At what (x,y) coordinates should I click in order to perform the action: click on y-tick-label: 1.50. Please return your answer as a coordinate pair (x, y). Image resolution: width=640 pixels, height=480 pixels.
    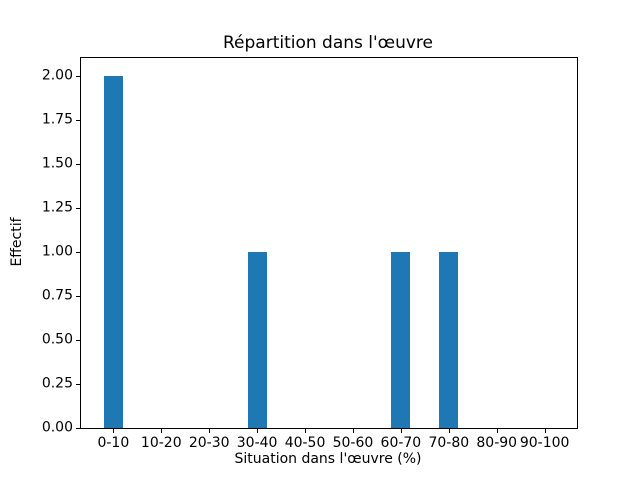
    Looking at the image, I should click on (57, 163).